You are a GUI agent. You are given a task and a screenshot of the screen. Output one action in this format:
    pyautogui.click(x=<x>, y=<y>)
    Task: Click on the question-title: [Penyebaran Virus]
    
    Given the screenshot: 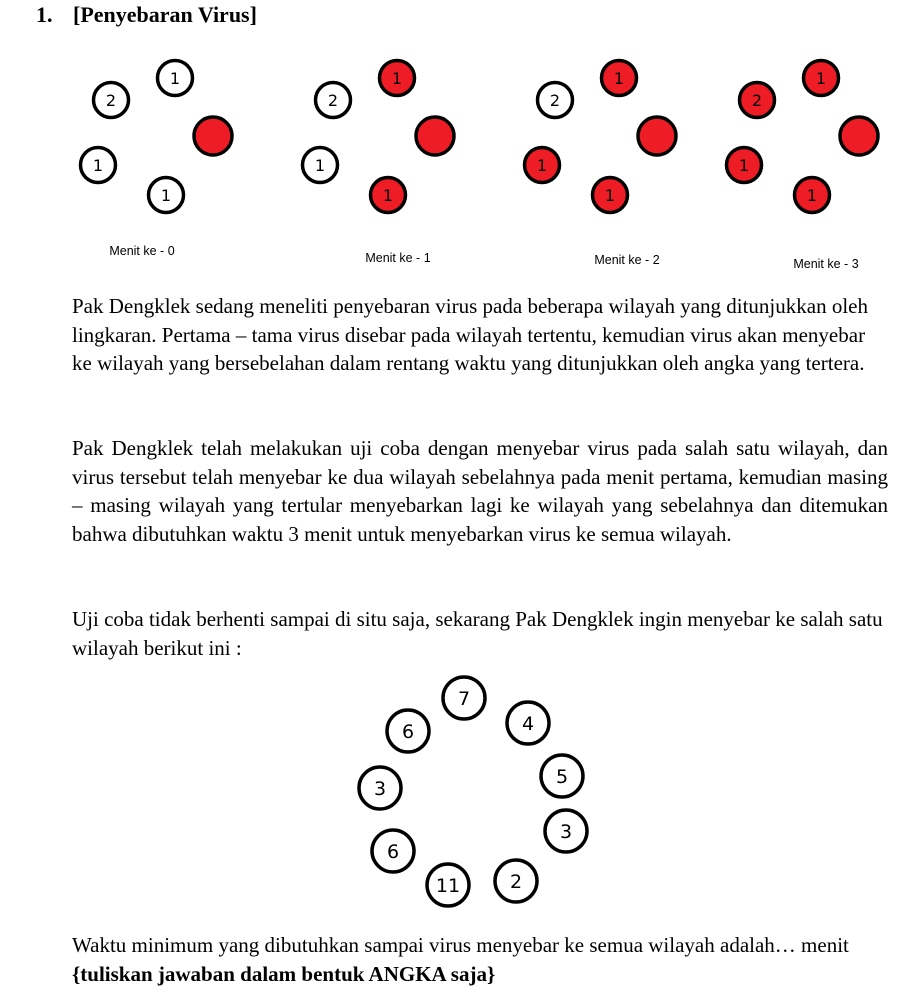 What is the action you would take?
    pyautogui.click(x=165, y=14)
    